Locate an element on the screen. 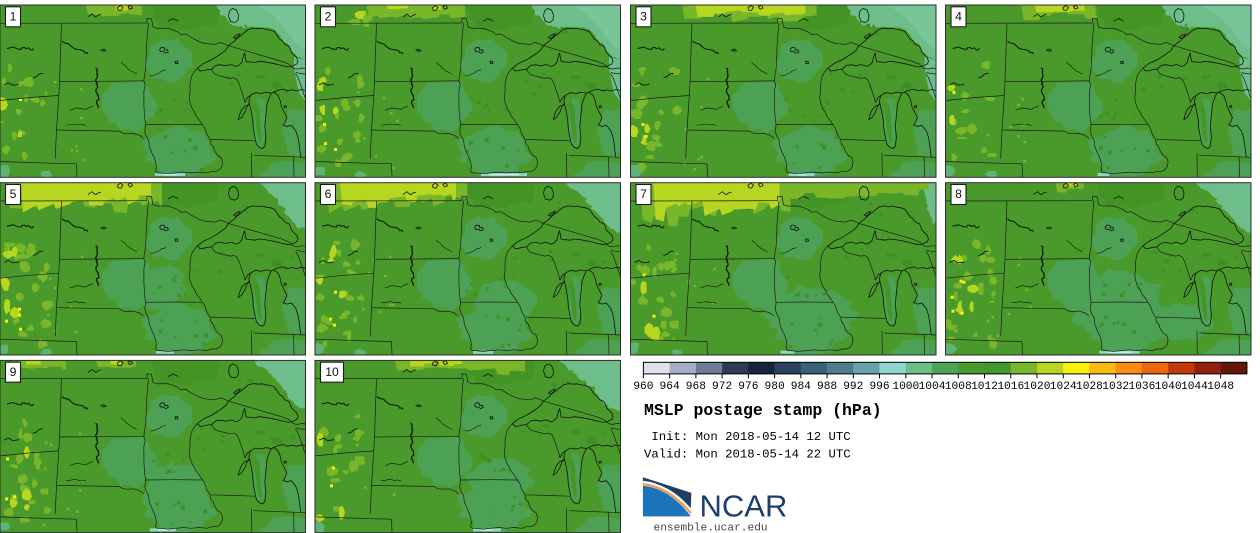 This screenshot has width=1260, height=533. svg-text: 968 is located at coordinates (696, 387).